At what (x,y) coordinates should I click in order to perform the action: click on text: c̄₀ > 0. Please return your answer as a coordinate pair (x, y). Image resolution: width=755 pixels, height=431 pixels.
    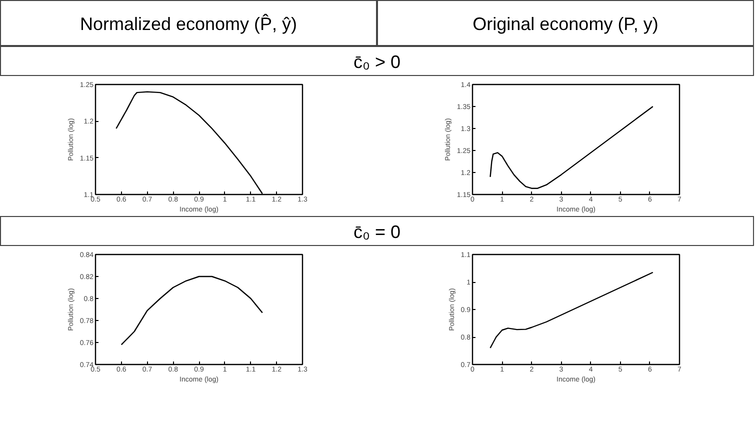
    Looking at the image, I should click on (377, 62).